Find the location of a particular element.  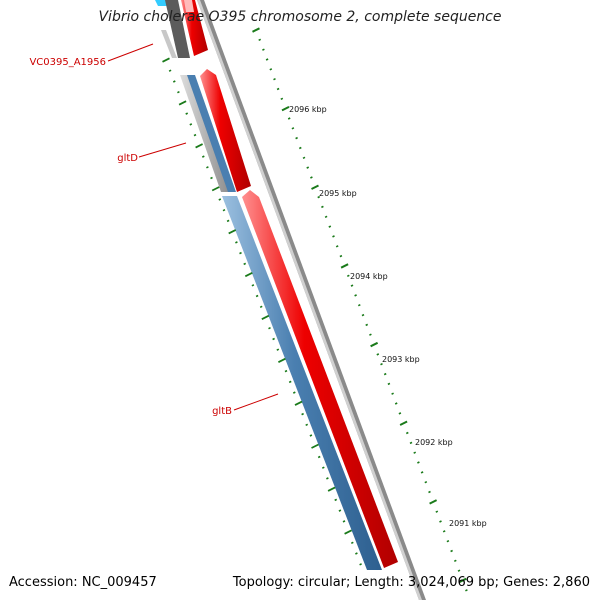

gene-label-gltD: gltD is located at coordinates (127, 158).